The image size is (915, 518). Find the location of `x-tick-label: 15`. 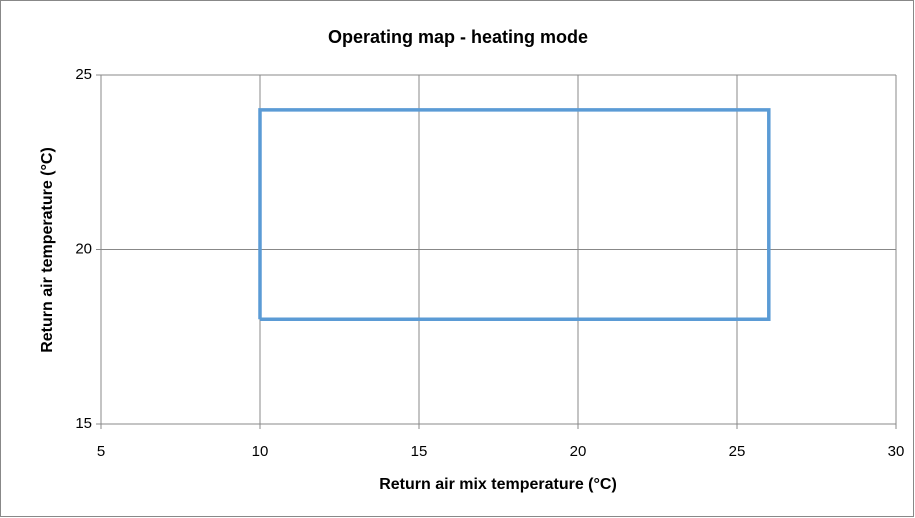

x-tick-label: 15 is located at coordinates (419, 451).